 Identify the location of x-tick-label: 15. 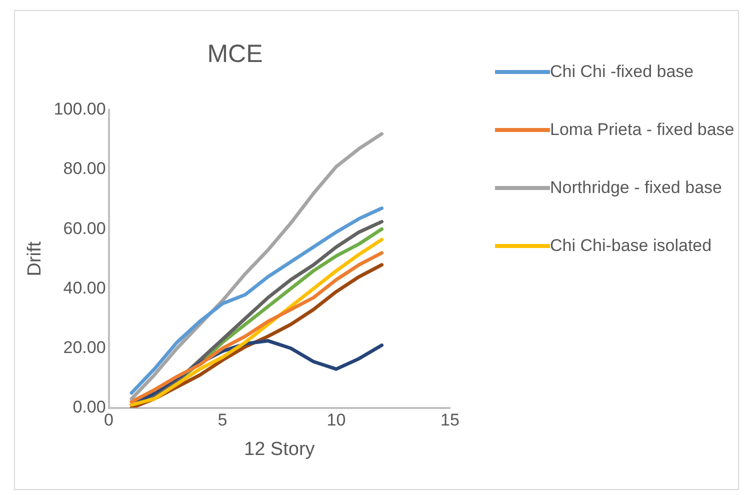
(450, 420).